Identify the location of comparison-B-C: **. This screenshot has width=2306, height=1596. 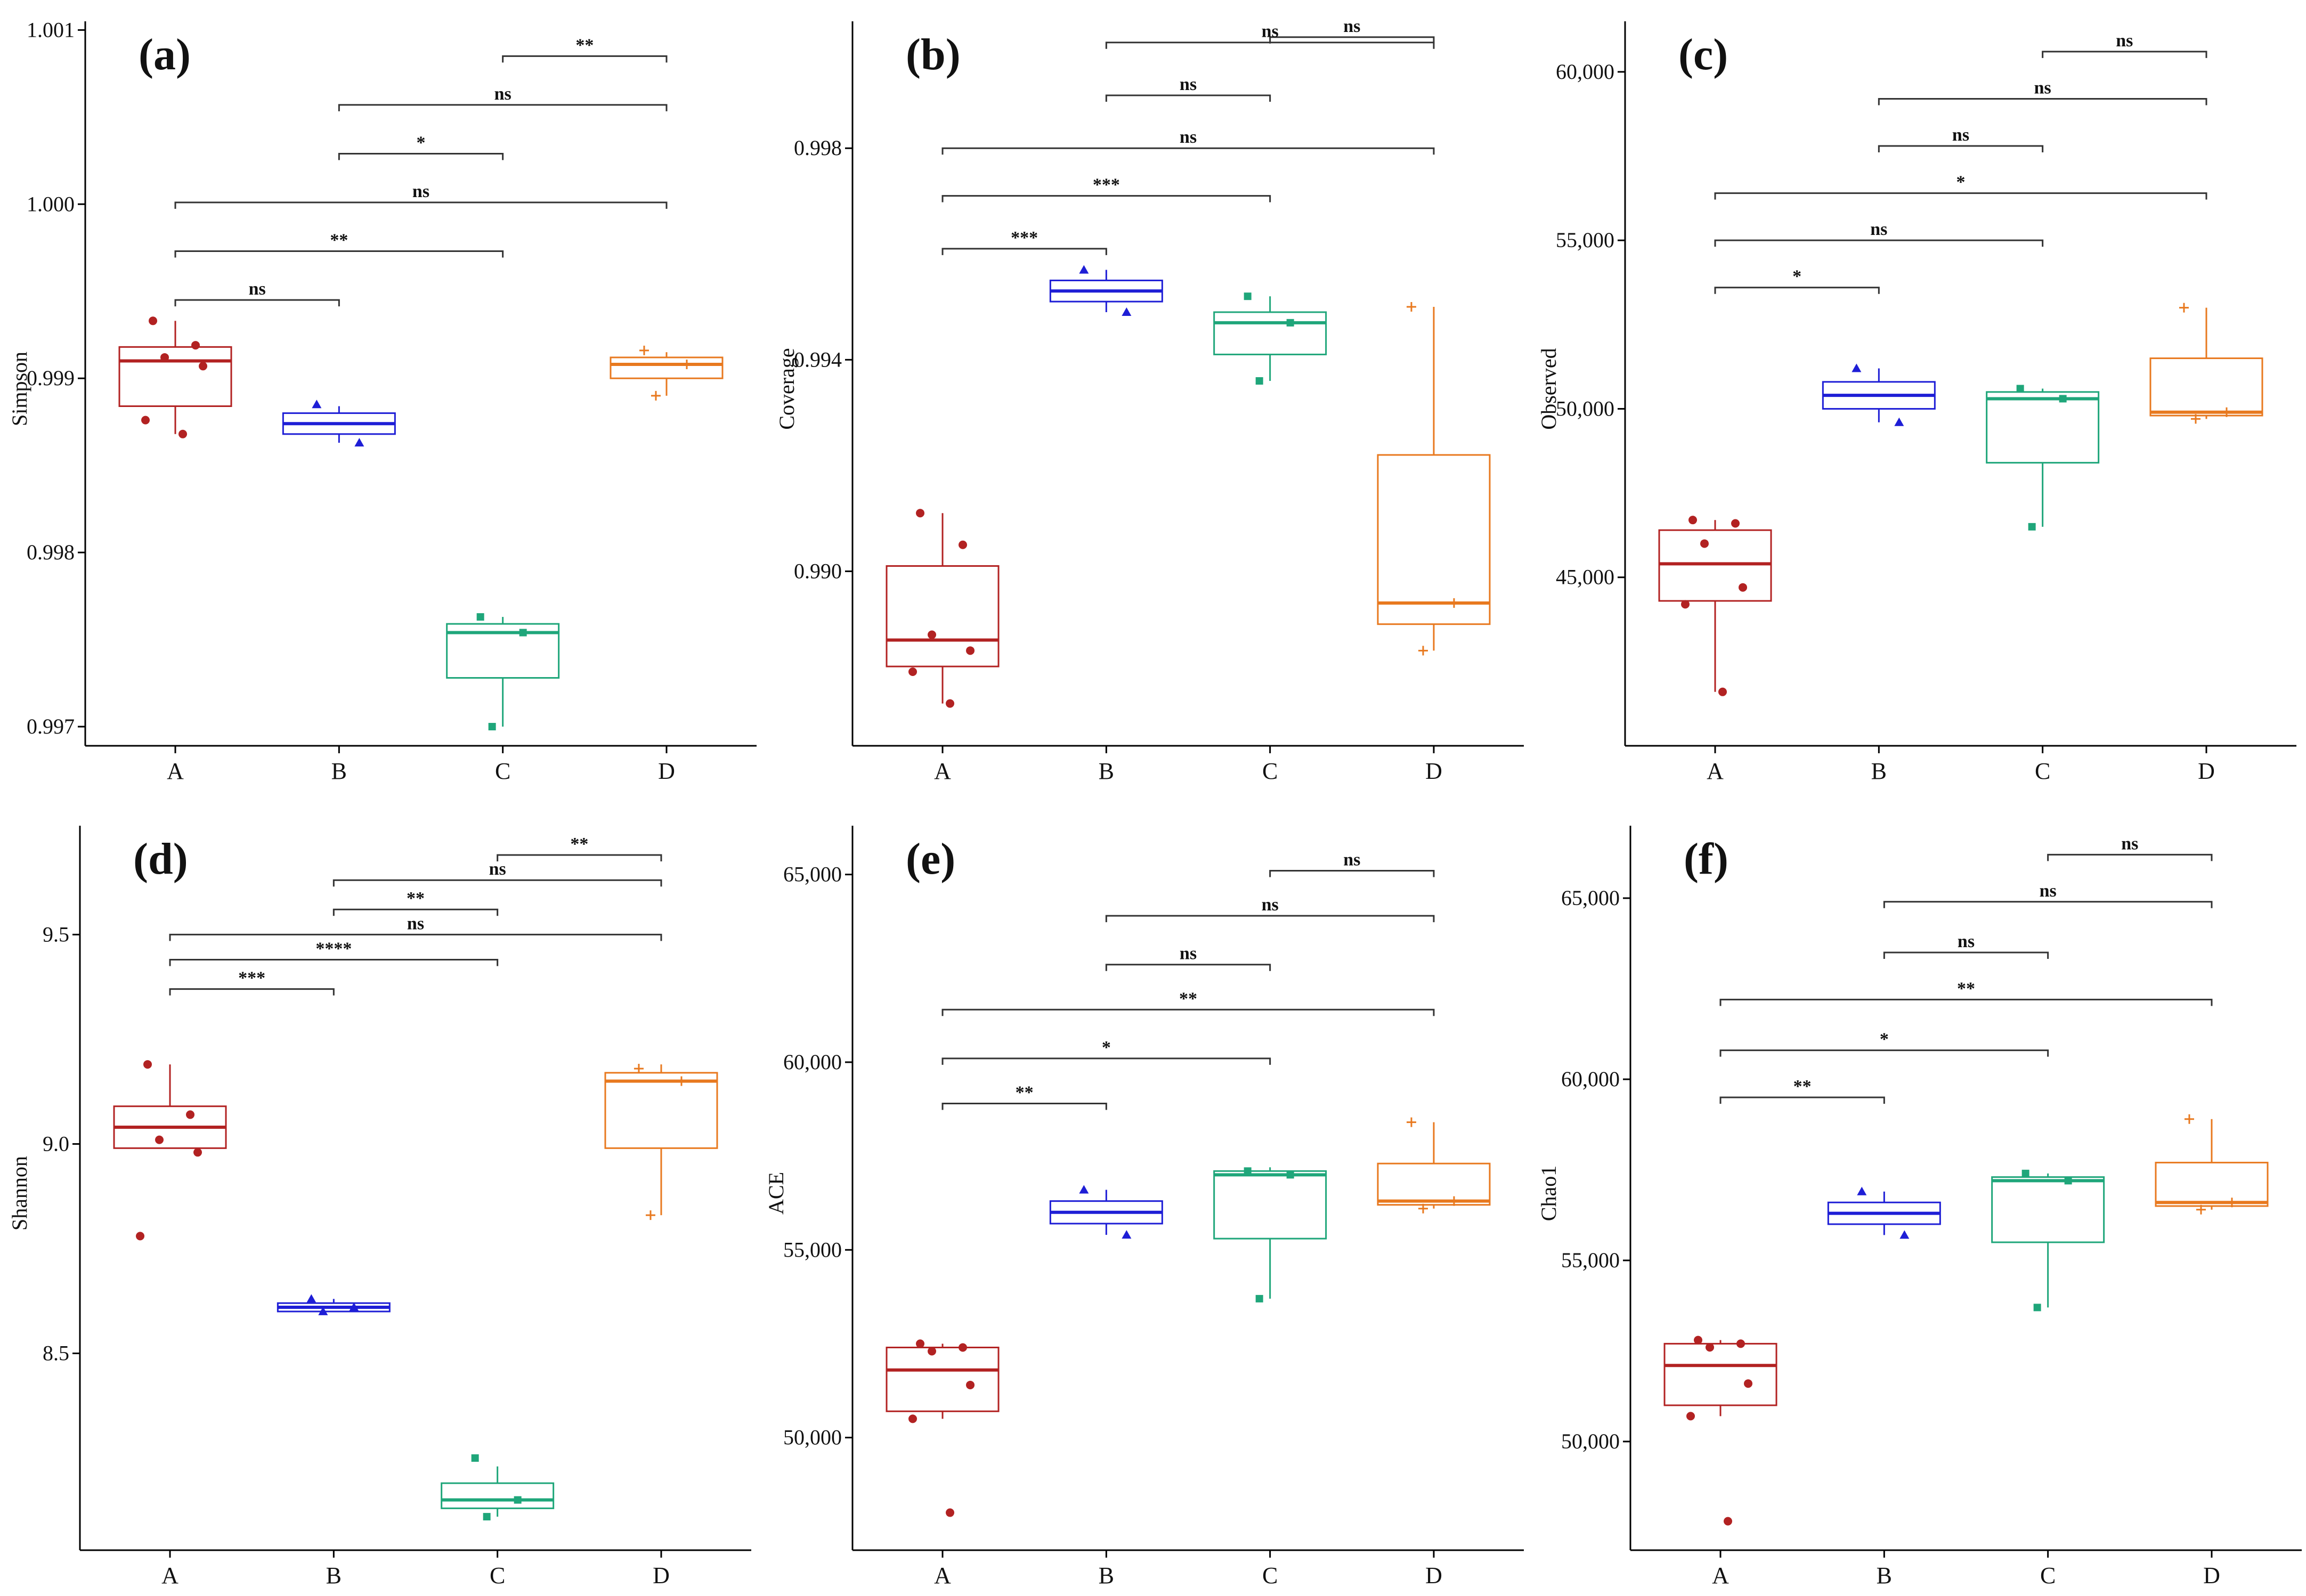
(415, 902).